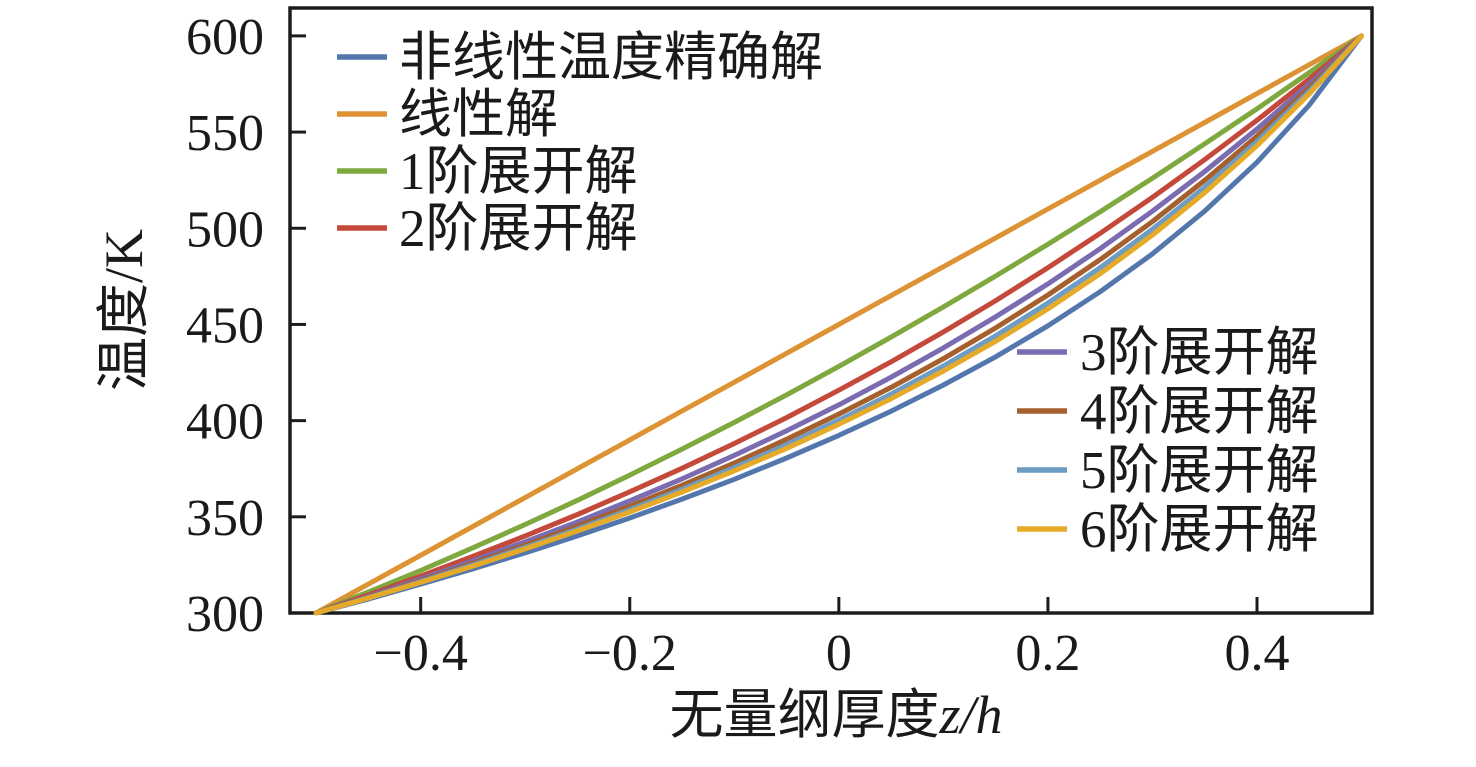  What do you see at coordinates (518, 172) in the screenshot?
I see `legend-item-label: 1阶展开解` at bounding box center [518, 172].